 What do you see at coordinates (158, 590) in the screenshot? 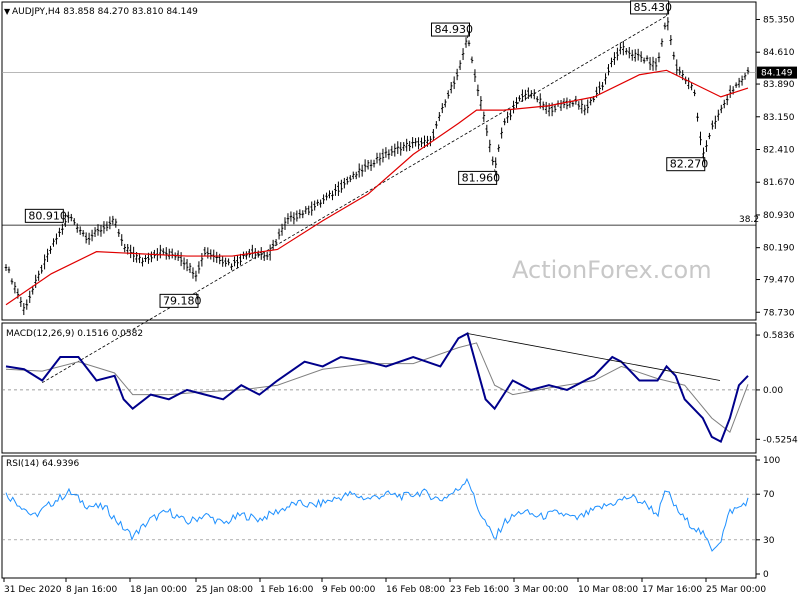
I see `time-tick-label: 18 Jan 00:00` at bounding box center [158, 590].